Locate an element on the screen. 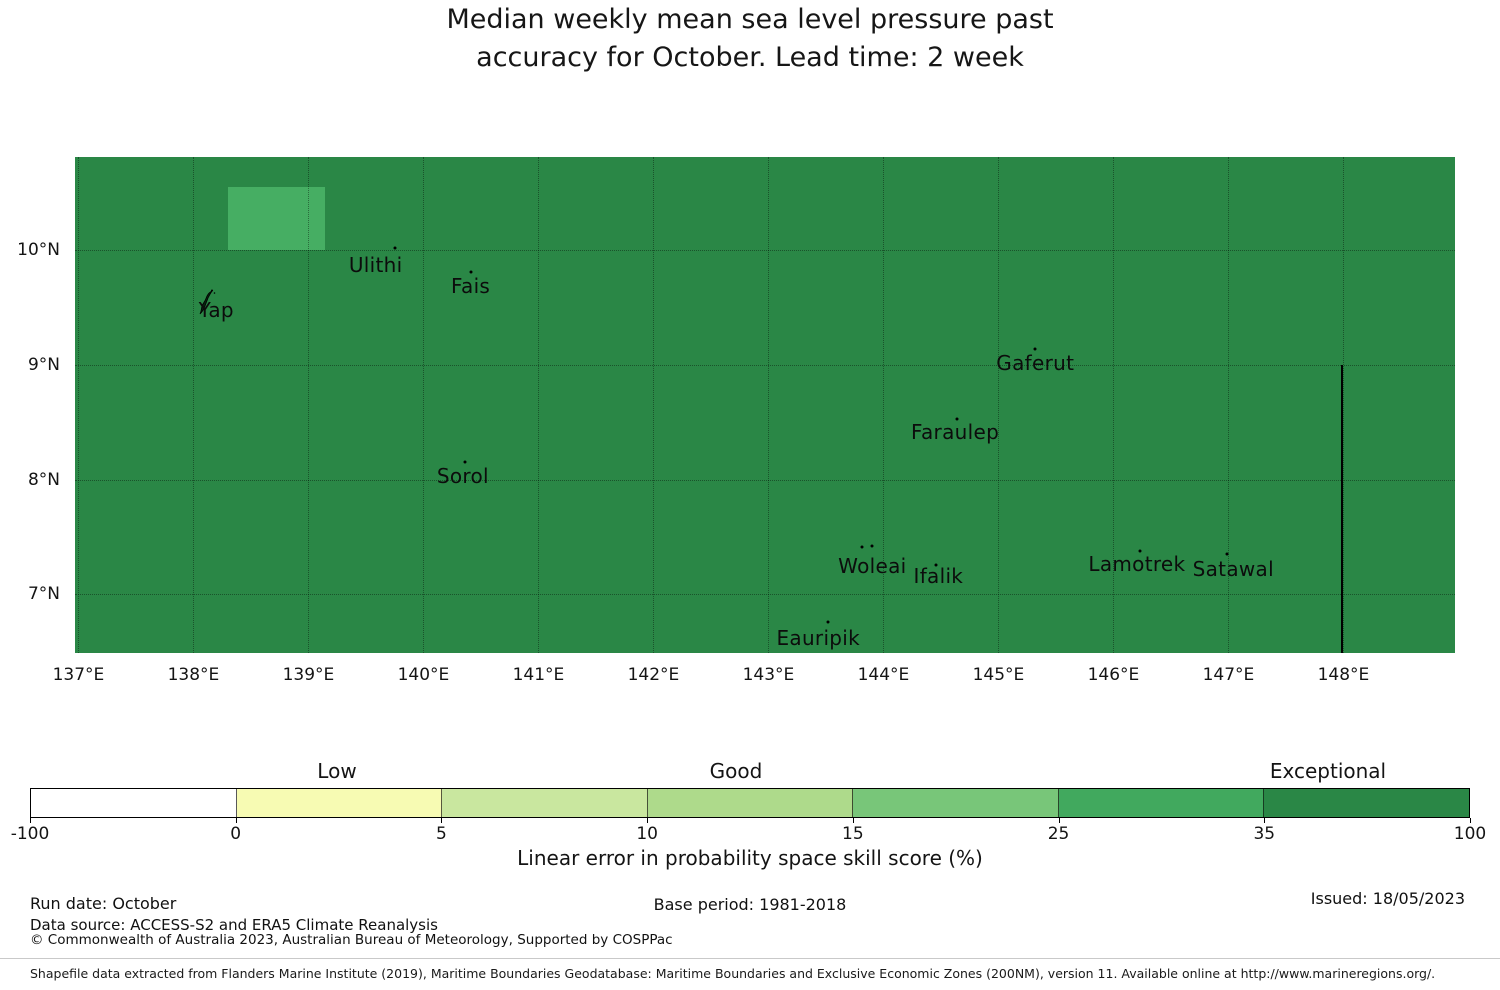 This screenshot has width=1500, height=990. yap-island-outline is located at coordinates (207, 304).